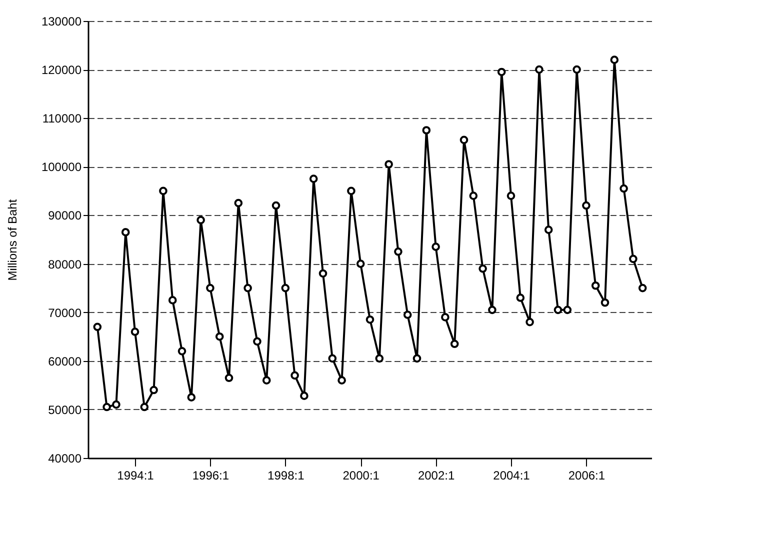  I want to click on x-tick-label: 2006:1, so click(587, 475).